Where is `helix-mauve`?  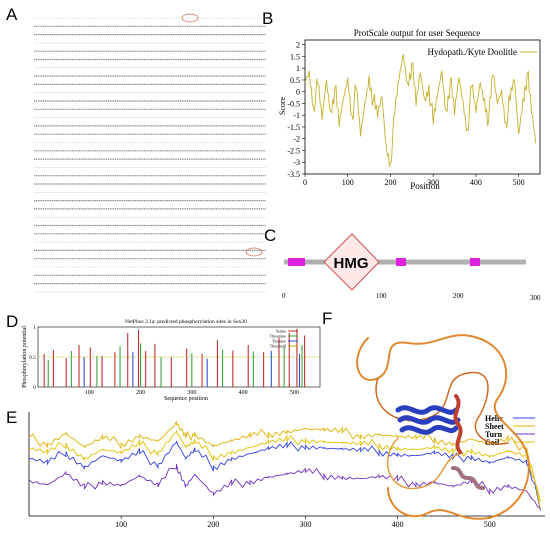 helix-mauve is located at coordinates (468, 478).